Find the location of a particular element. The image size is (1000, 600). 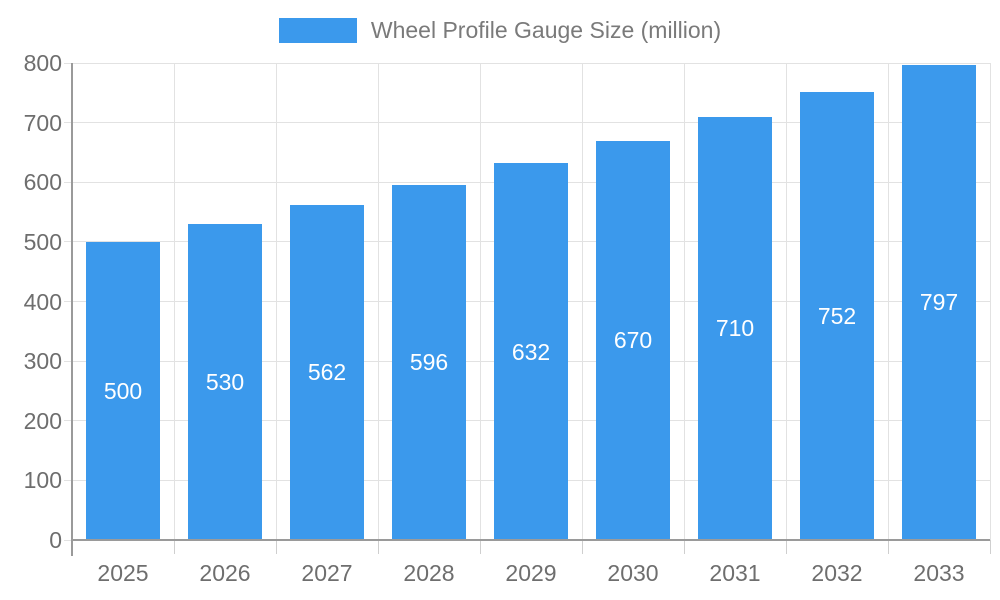

y-axis-label: 200 is located at coordinates (42, 420).